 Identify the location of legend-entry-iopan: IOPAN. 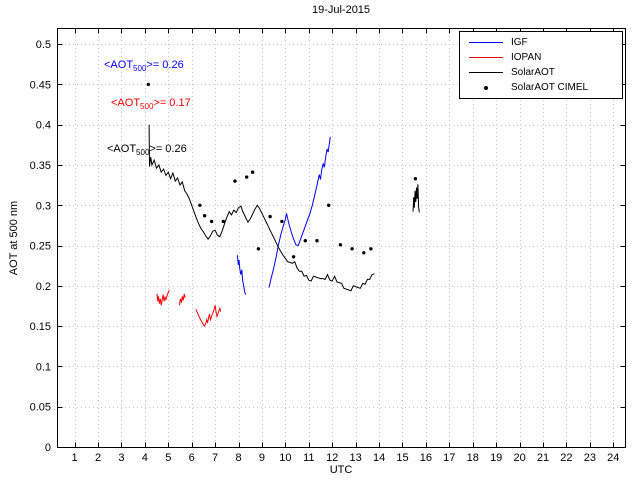
(541, 57).